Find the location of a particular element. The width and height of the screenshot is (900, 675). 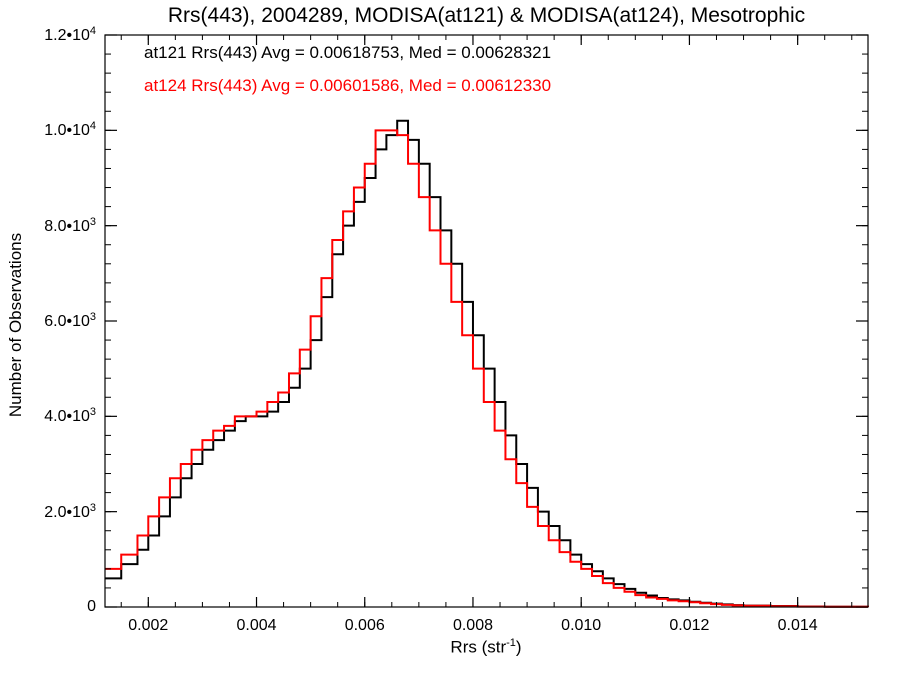

y-tick-label: 6.0•103 is located at coordinates (70, 320).